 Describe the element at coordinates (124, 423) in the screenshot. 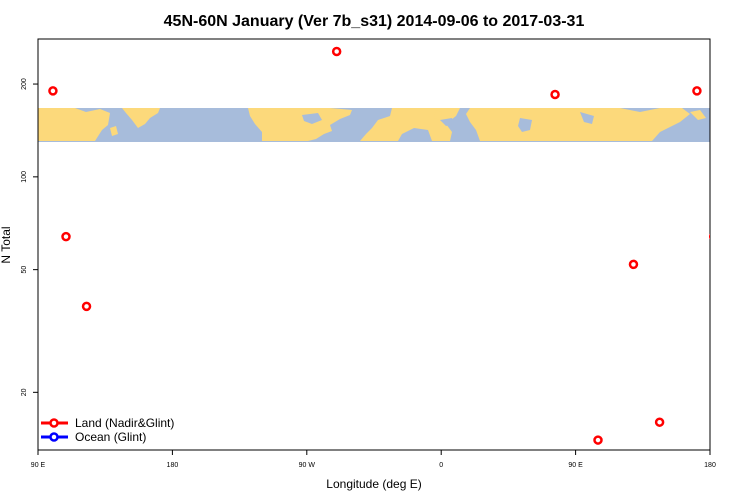

I see `legend-label: Land (Nadir&Glint)` at that location.